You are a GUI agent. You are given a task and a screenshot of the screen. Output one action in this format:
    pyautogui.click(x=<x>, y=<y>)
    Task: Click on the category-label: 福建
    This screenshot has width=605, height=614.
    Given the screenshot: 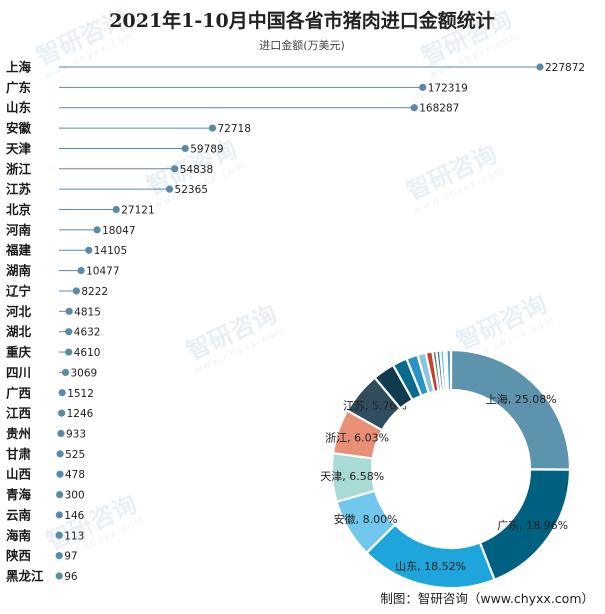 What is the action you would take?
    pyautogui.click(x=18, y=250)
    